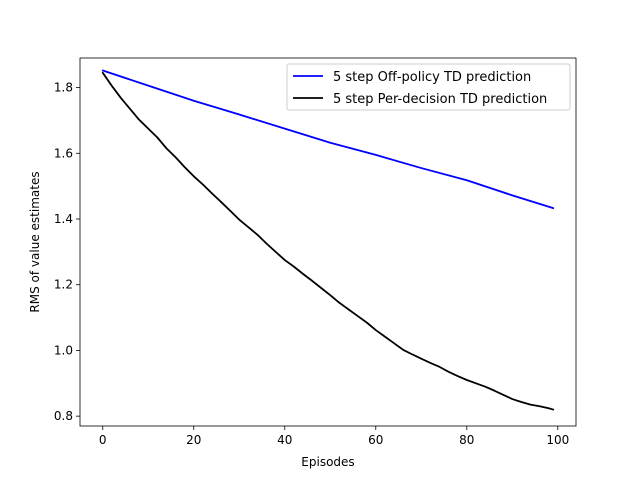 This screenshot has width=640, height=478. Describe the element at coordinates (63, 285) in the screenshot. I see `y-tick-label: 1.2` at that location.